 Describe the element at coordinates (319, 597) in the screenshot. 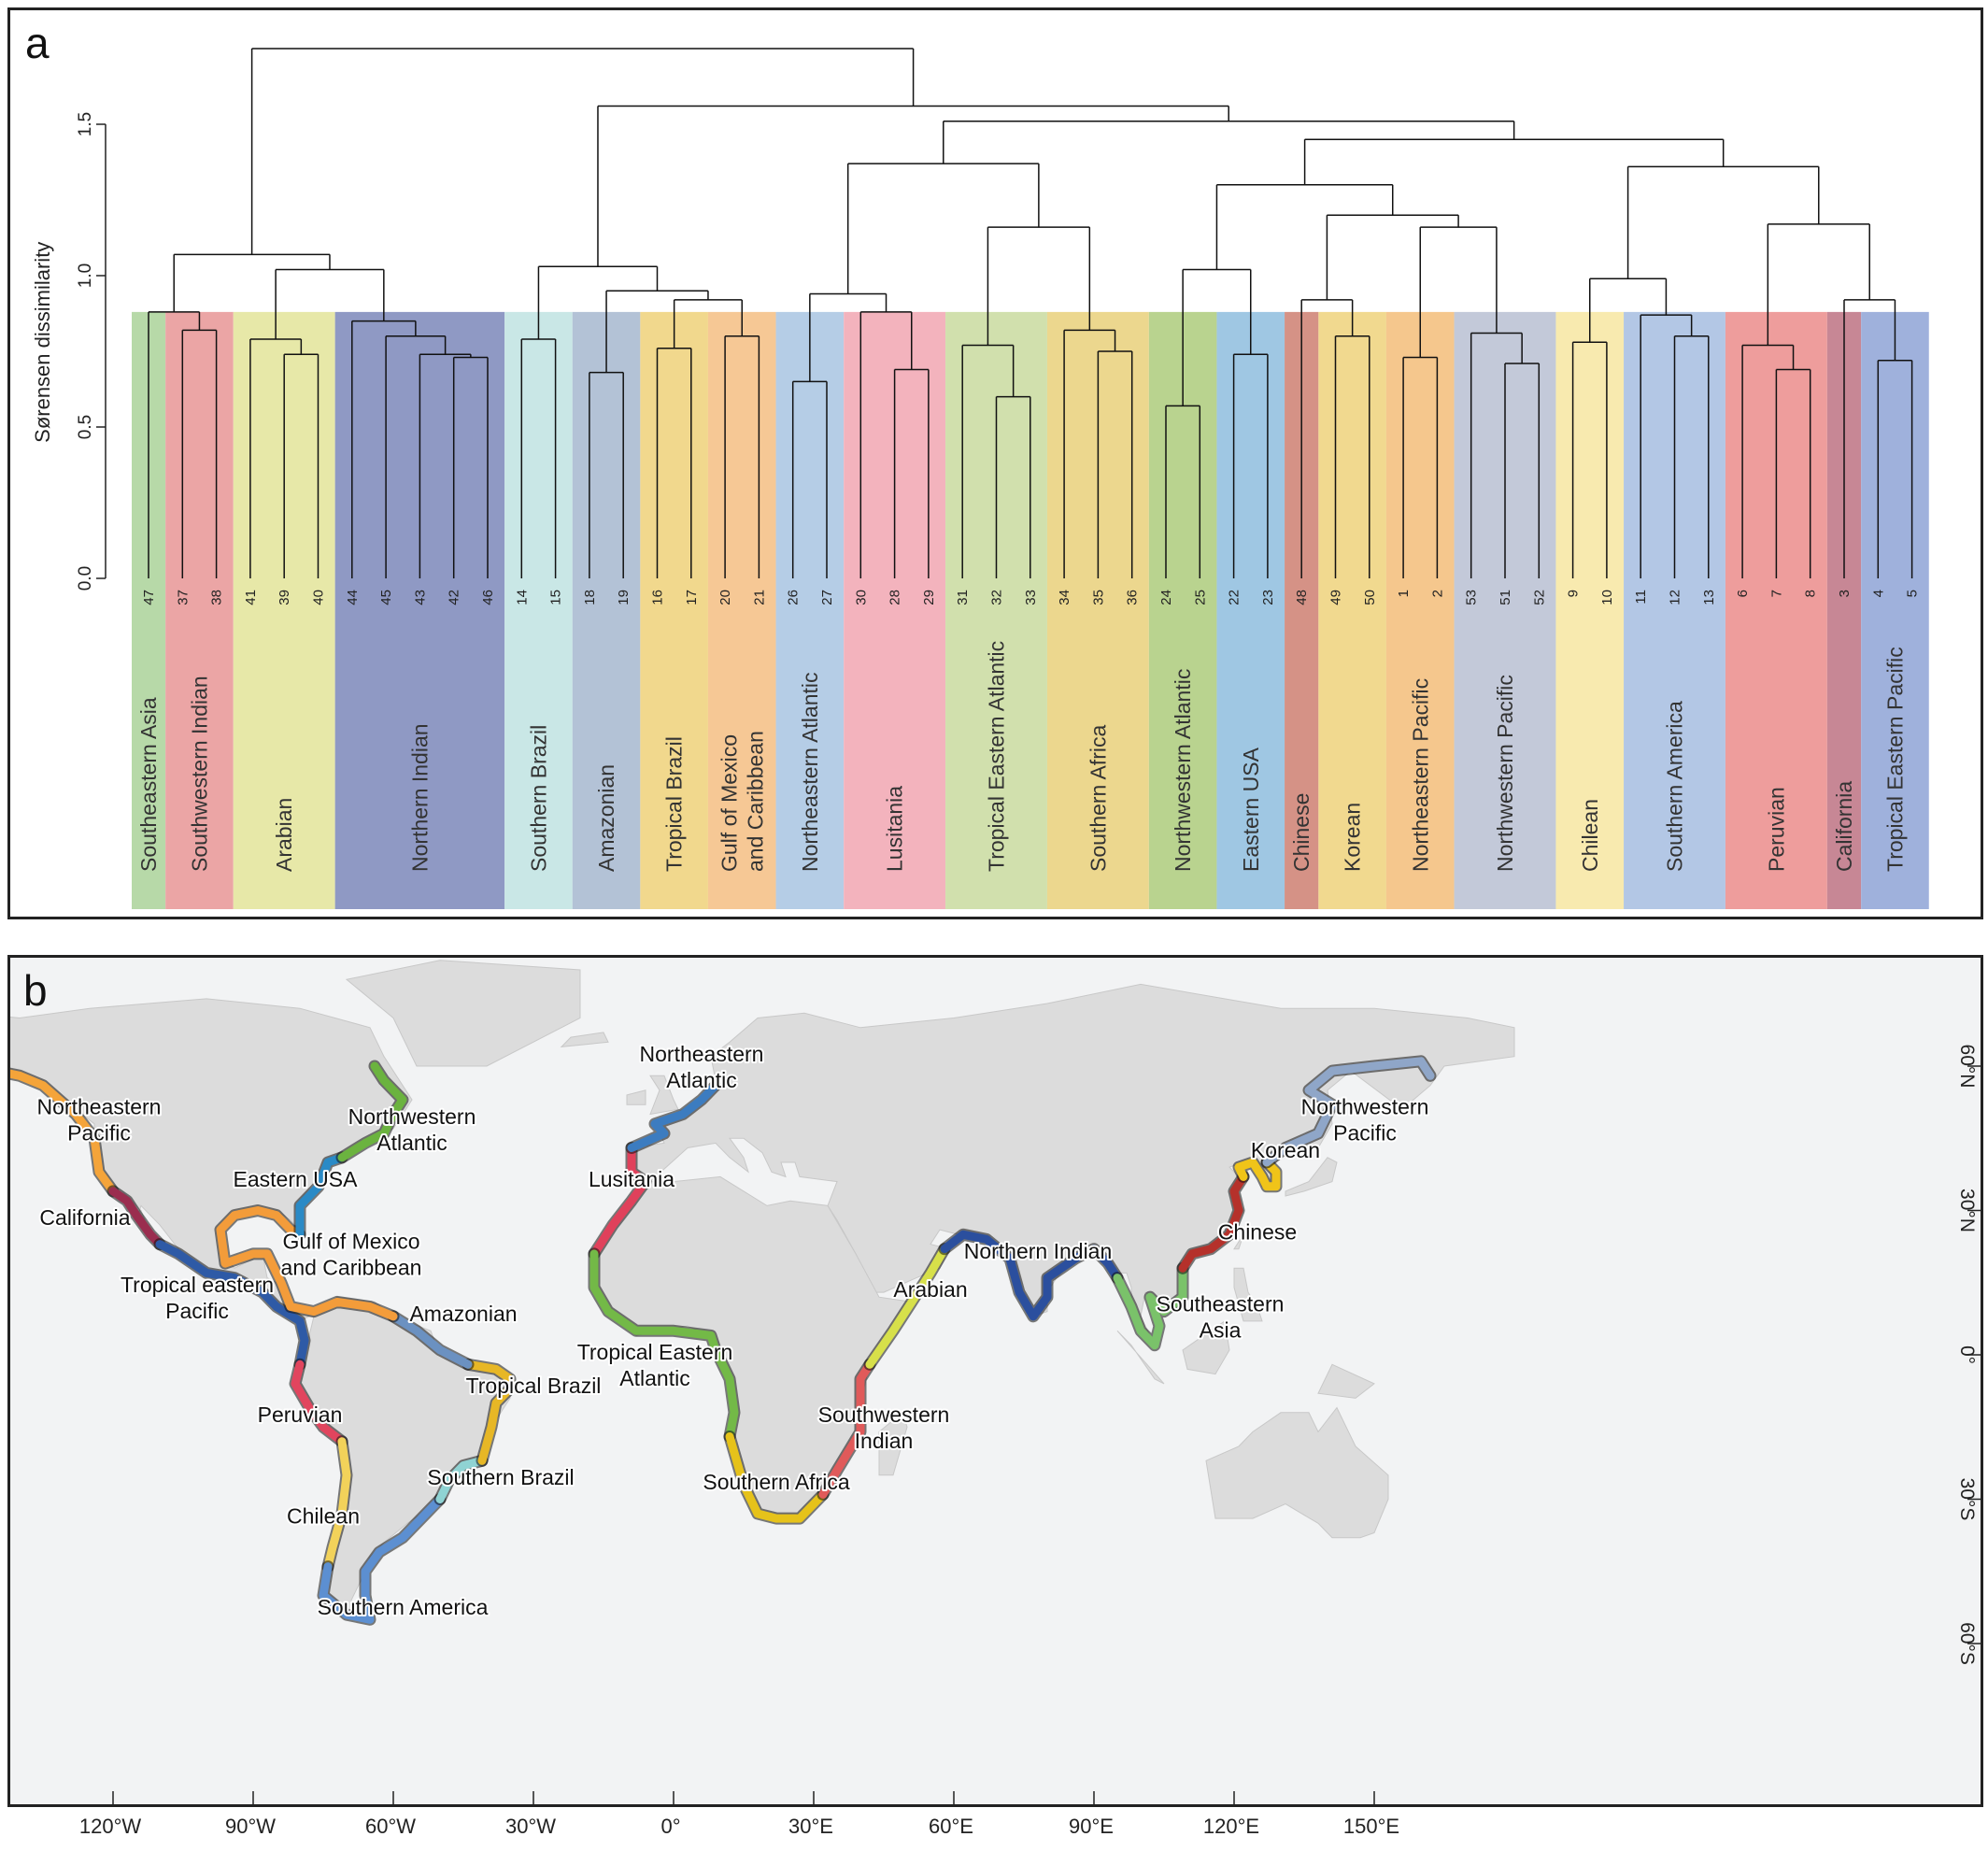

I see `leaf-label: 40` at that location.